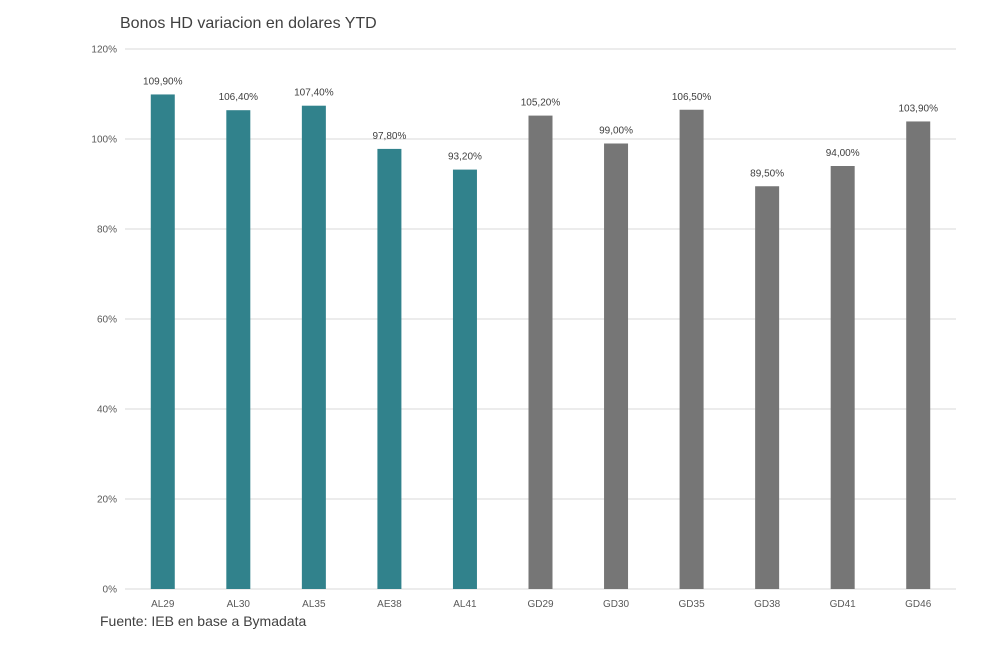 Image resolution: width=992 pixels, height=661 pixels. What do you see at coordinates (918, 108) in the screenshot?
I see `data-label-gd46: 103,90%` at bounding box center [918, 108].